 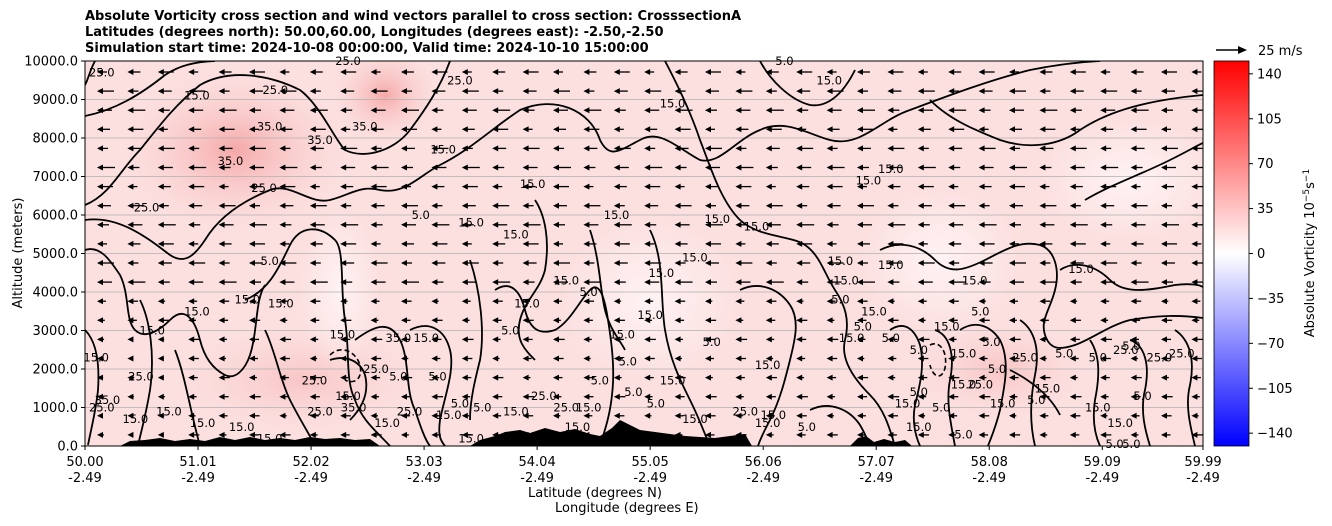 I want to click on colorbar-tick-label: 35, so click(x=1265, y=209).